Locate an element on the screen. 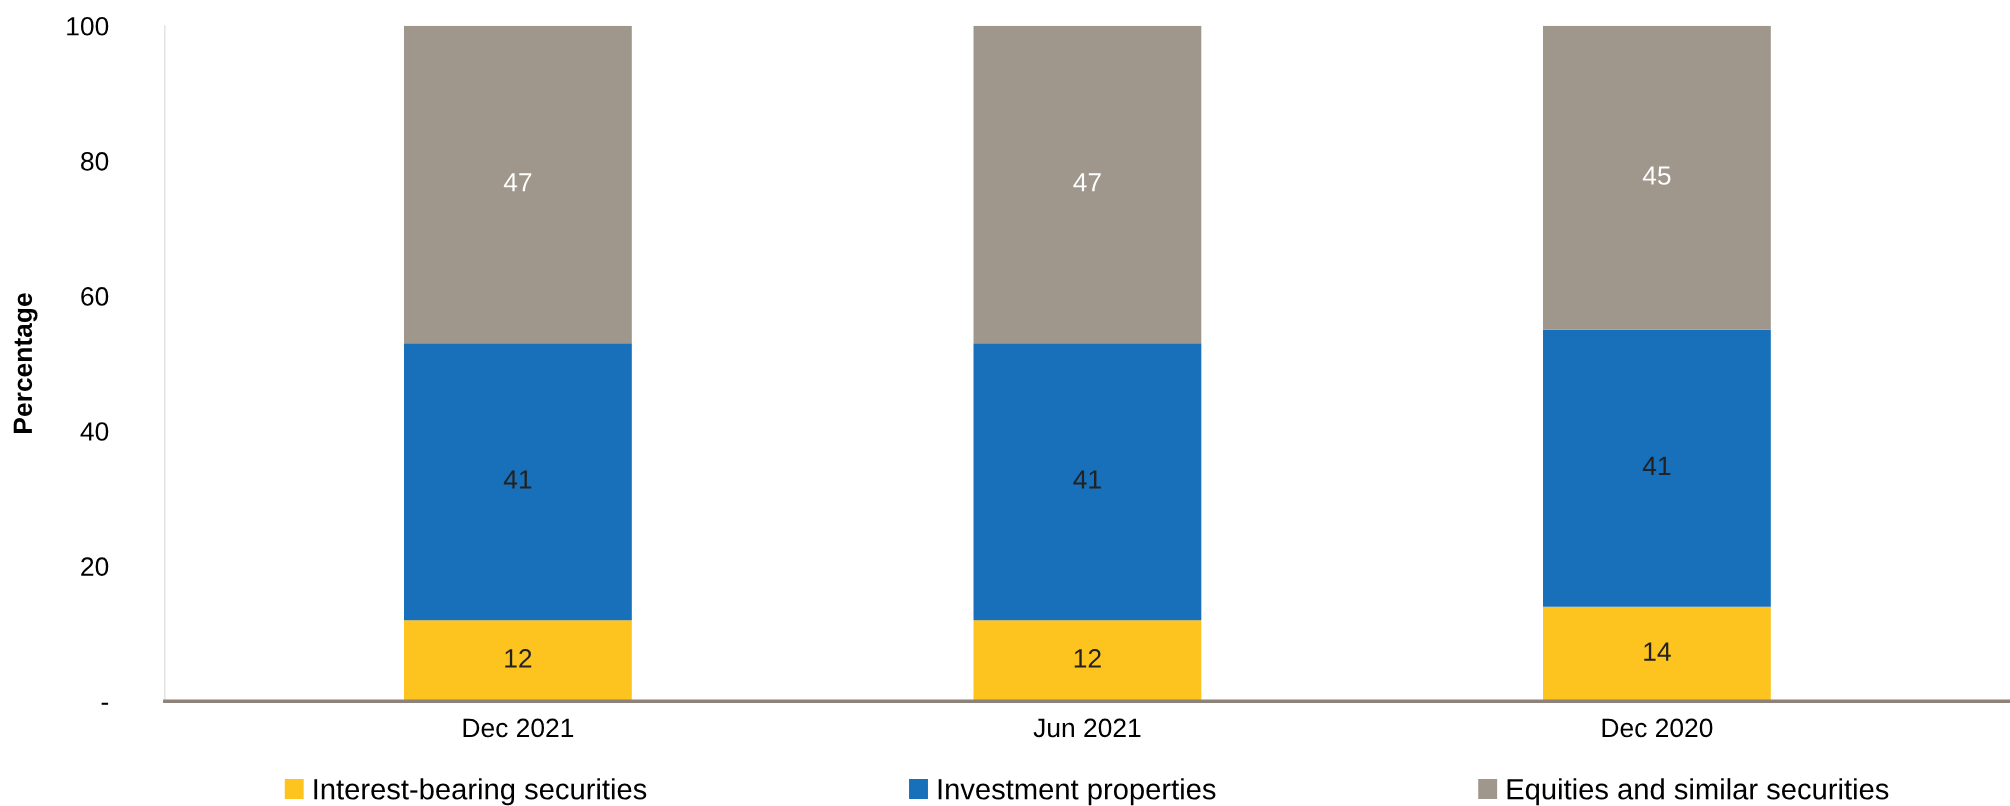 The height and width of the screenshot is (806, 2010). y-tick-label: 100 is located at coordinates (88, 26).